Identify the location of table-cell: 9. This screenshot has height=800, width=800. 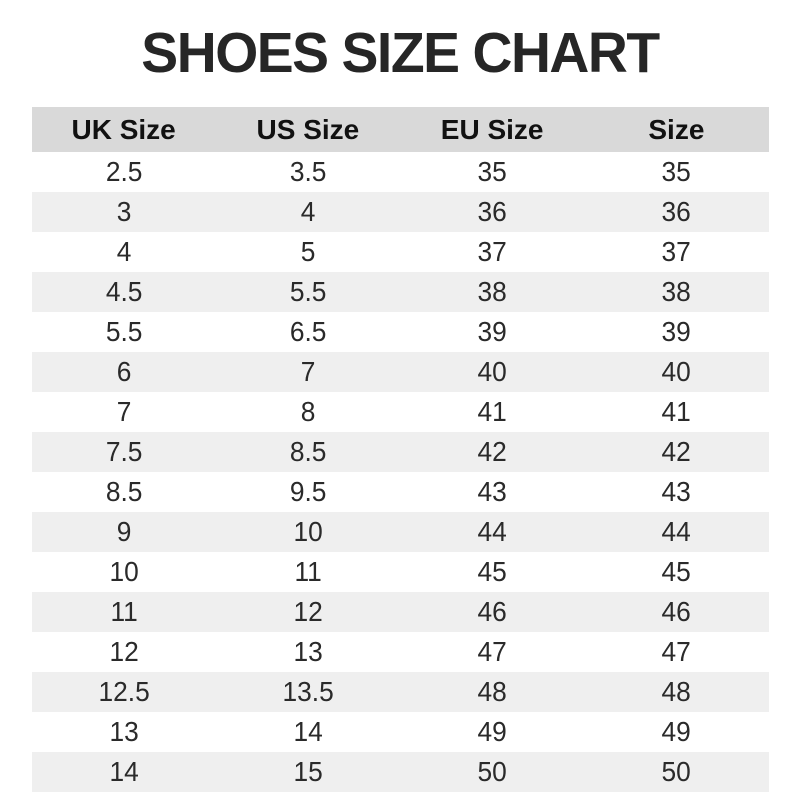
(123, 531).